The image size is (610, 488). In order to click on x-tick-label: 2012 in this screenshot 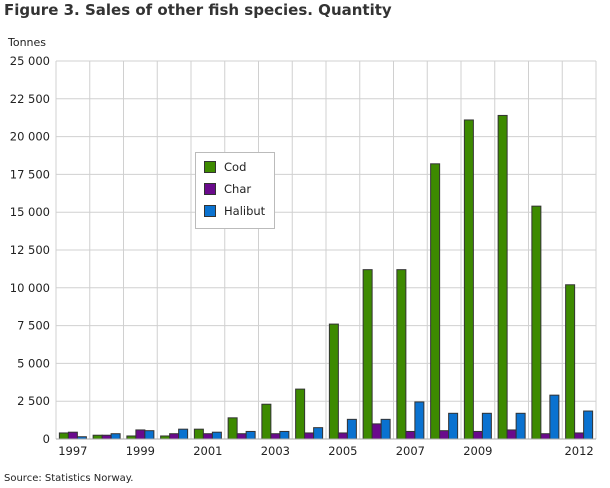, I will do `click(578, 451)`.